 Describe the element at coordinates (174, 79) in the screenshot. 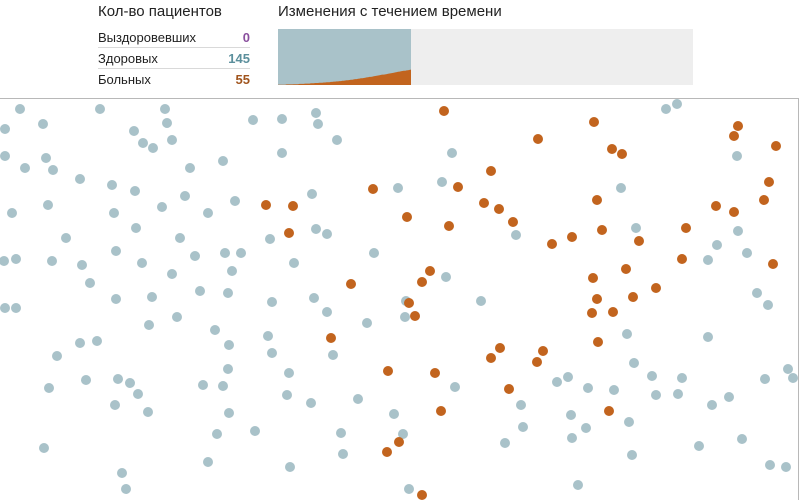

I see `count-row-sick: Больных 55` at that location.